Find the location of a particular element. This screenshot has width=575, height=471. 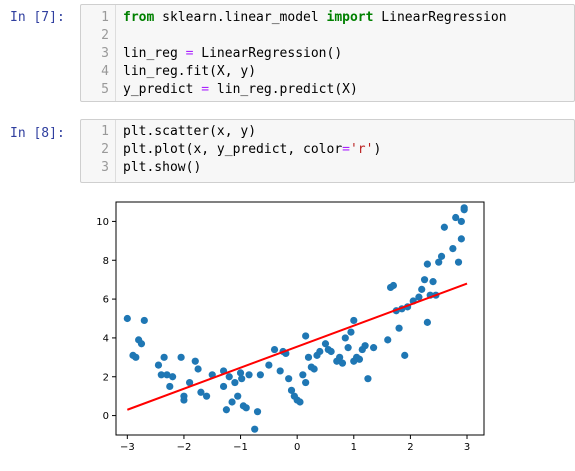

line-number: 1 is located at coordinates (105, 17).